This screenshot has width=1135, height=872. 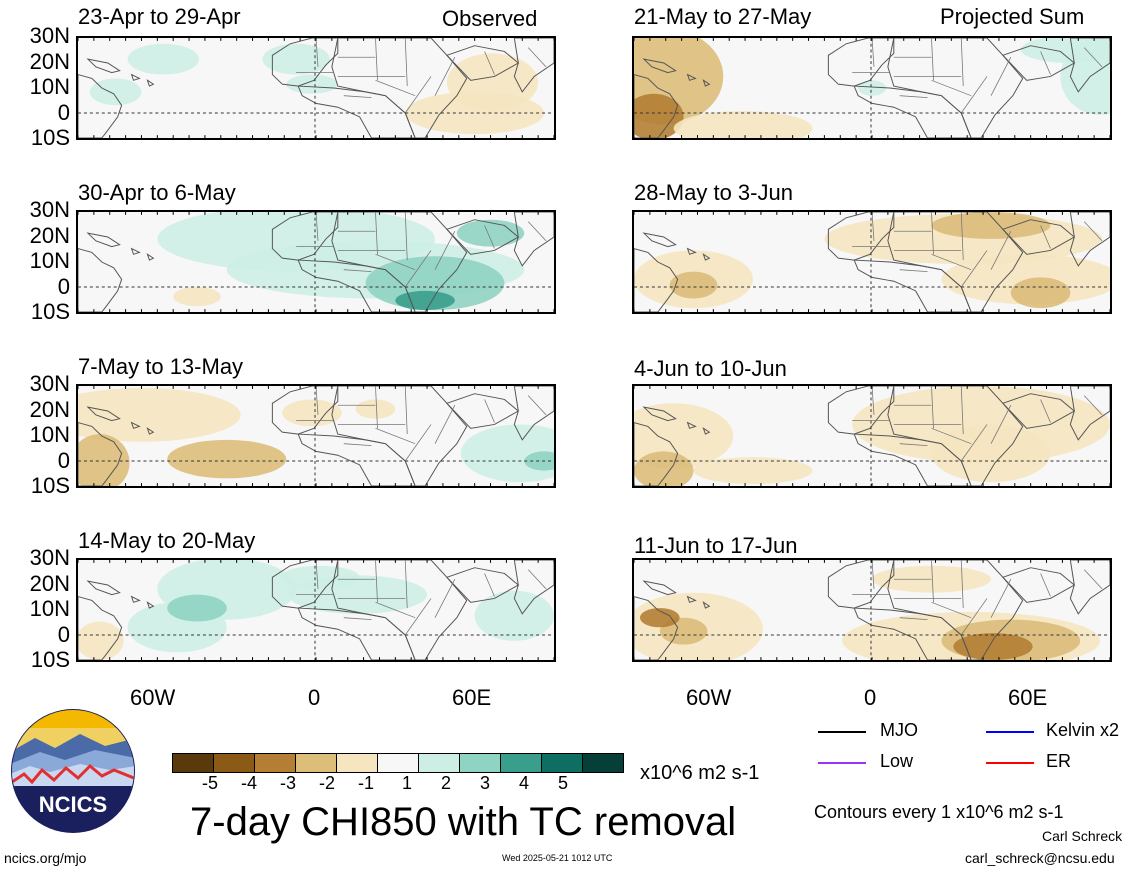 I want to click on main-title: 7-day CHI850 with TC removal, so click(x=463, y=822).